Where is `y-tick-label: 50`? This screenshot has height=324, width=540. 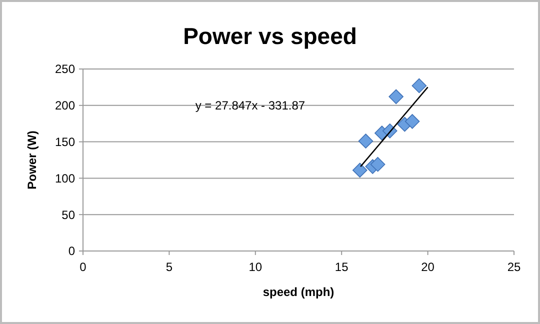 y-tick-label: 50 is located at coordinates (69, 215).